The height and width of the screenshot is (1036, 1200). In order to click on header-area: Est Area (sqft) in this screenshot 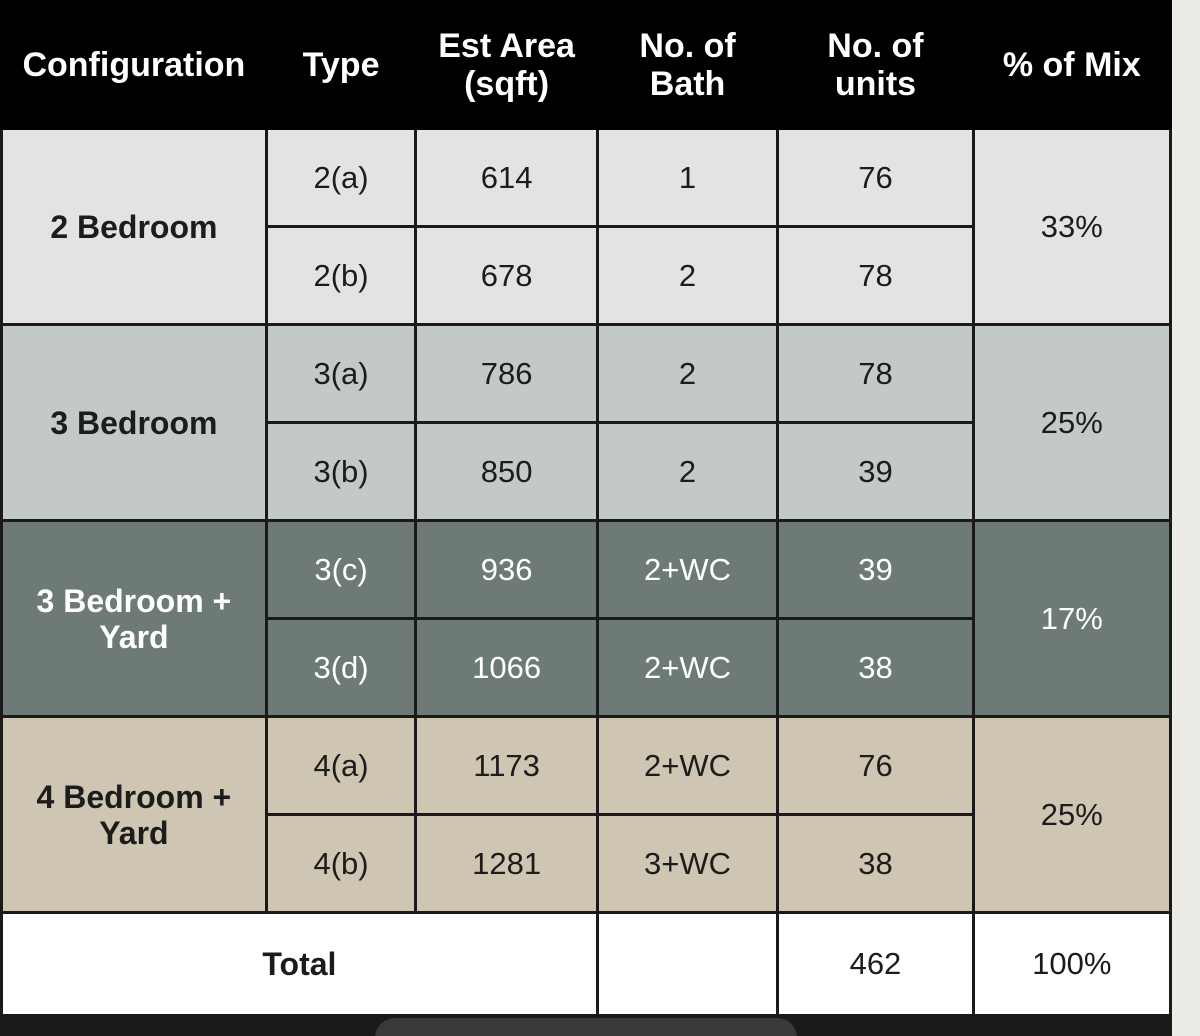, I will do `click(506, 65)`.